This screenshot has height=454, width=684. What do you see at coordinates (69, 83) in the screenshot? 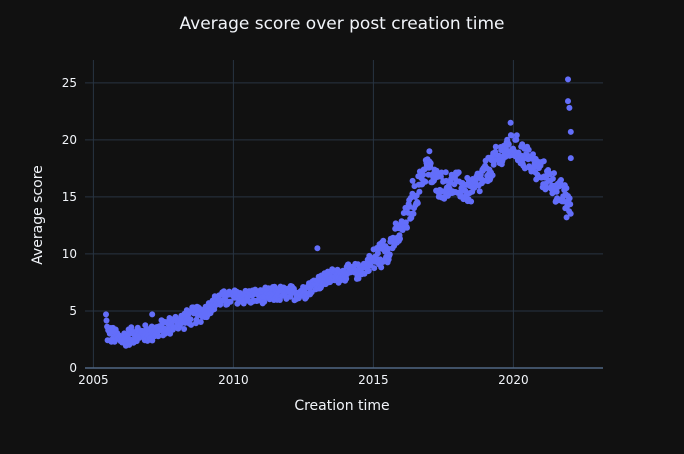
I see `y-tick-label: 25` at bounding box center [69, 83].